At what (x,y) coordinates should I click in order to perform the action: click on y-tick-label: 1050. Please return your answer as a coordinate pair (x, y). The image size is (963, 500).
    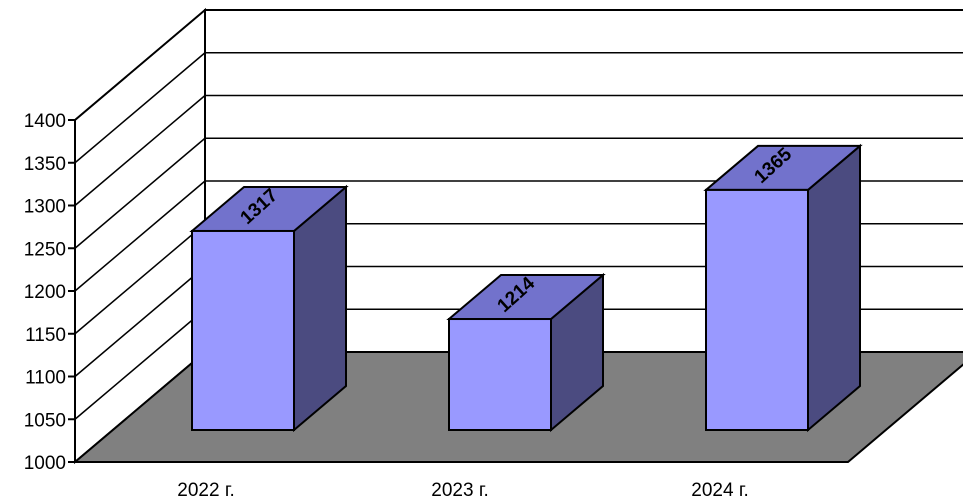
    Looking at the image, I should click on (45, 420).